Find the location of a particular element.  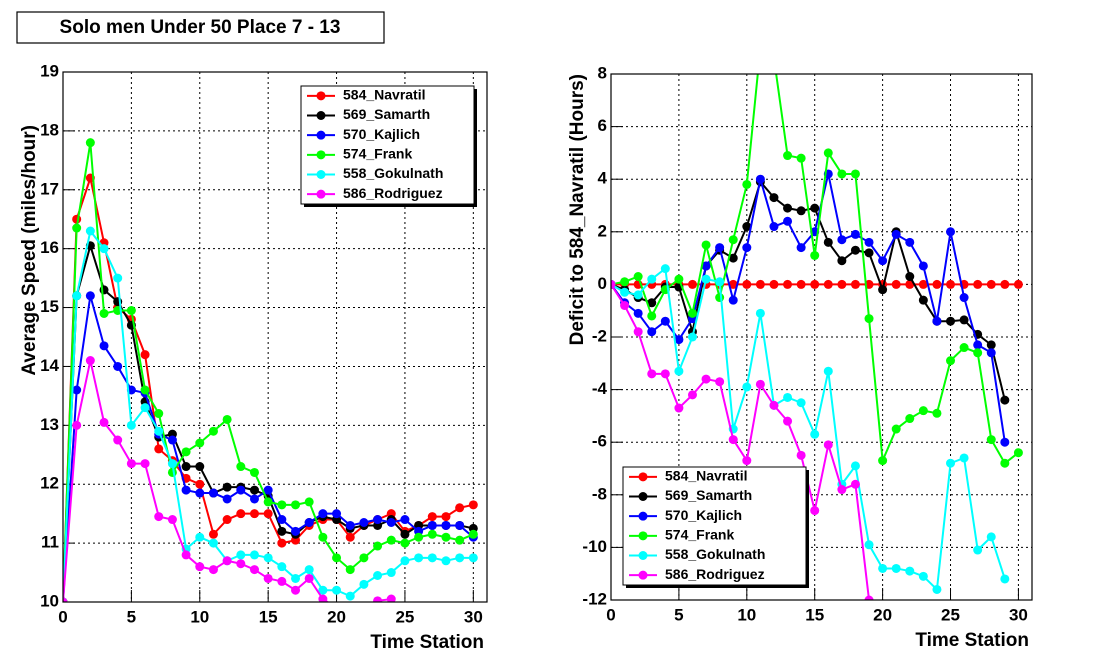

x-tick-label: 10 is located at coordinates (746, 614).